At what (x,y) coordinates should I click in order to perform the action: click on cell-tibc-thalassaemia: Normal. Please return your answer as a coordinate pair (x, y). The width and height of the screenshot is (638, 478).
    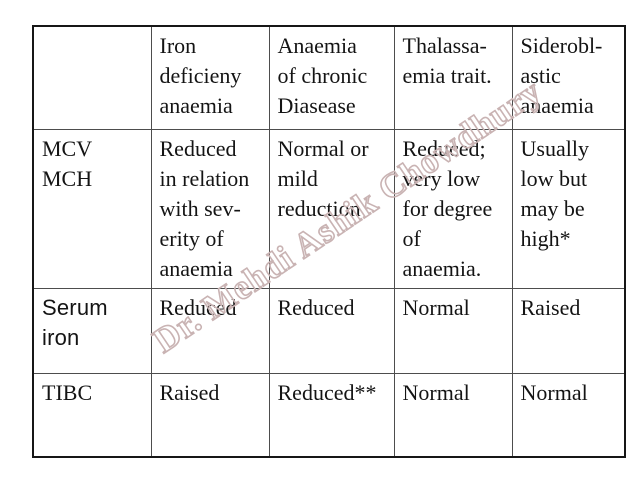
    Looking at the image, I should click on (453, 415).